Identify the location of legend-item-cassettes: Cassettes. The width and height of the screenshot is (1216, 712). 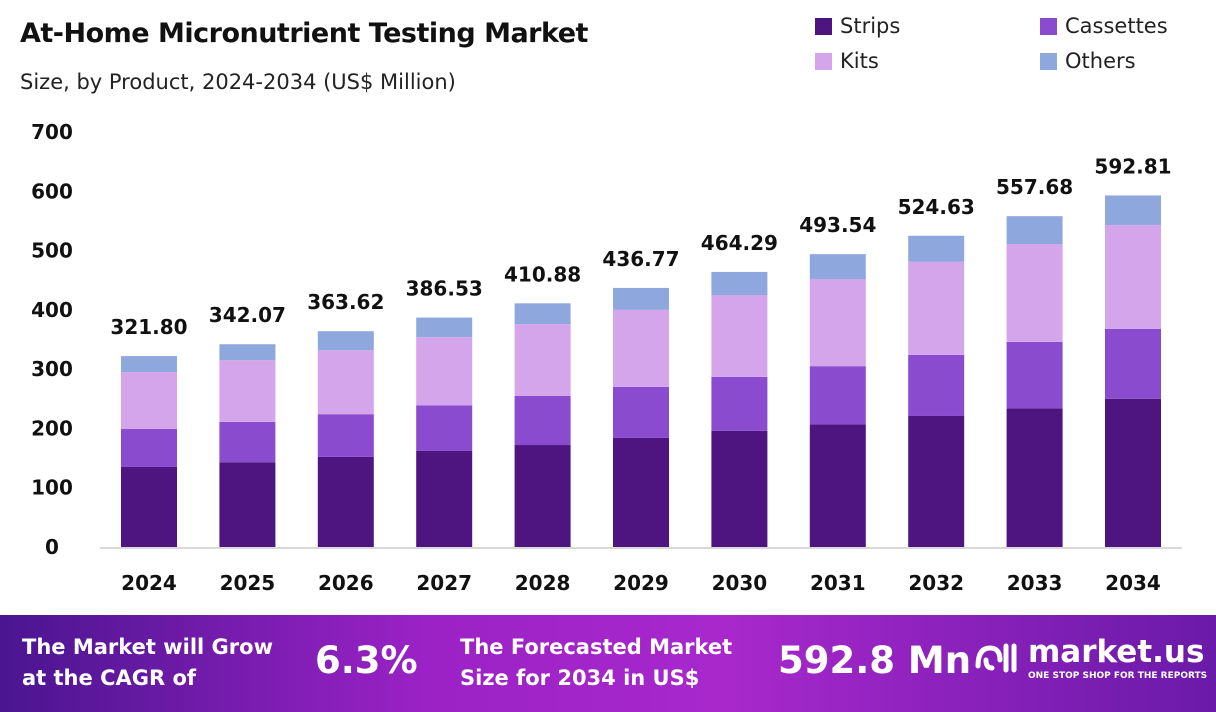
(1104, 26).